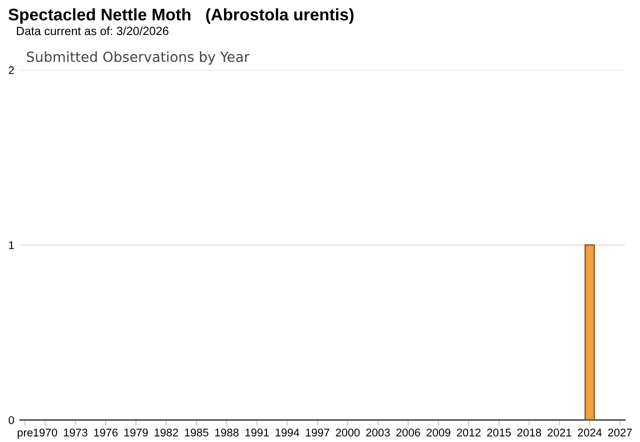 The image size is (640, 442). What do you see at coordinates (348, 432) in the screenshot?
I see `x-tick-label: 2000` at bounding box center [348, 432].